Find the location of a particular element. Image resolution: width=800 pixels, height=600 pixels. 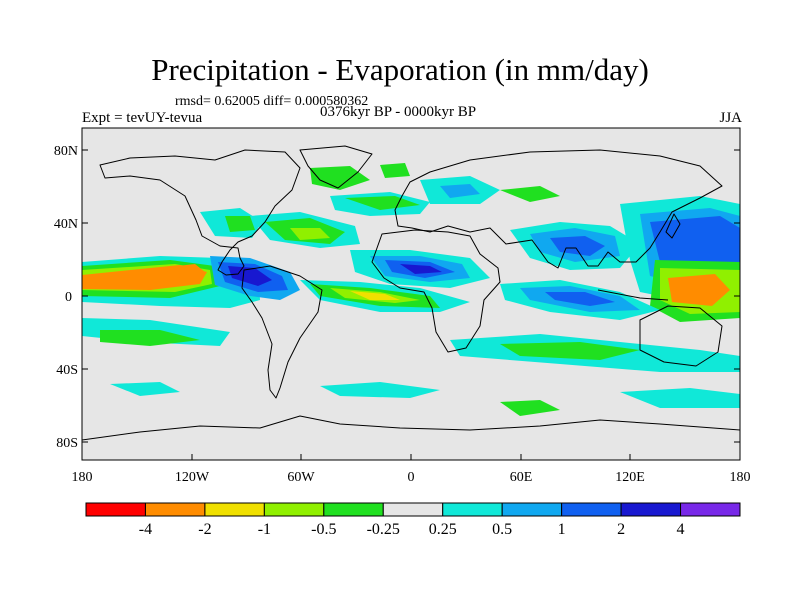

africa-coast is located at coordinates (436, 291).